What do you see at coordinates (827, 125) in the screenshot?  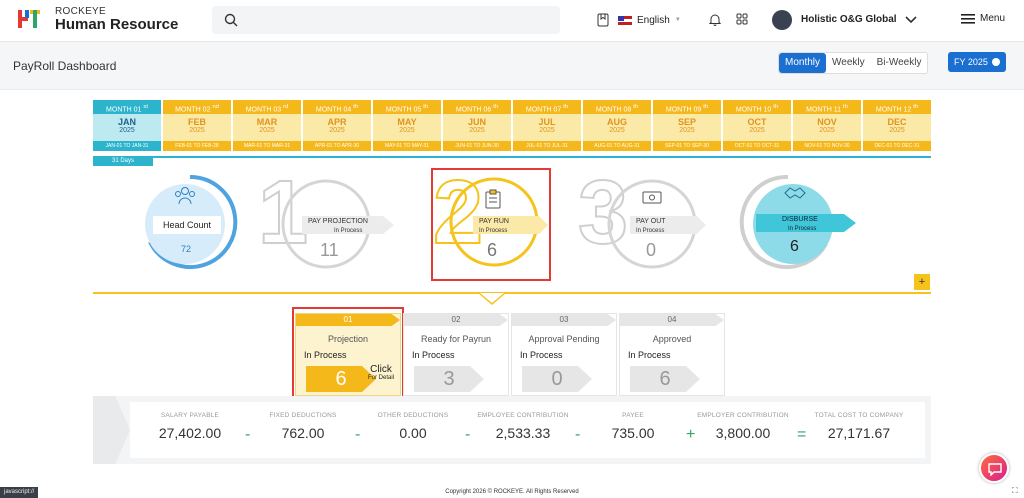 I see `month-card-nov: MONTH 11 th NOV 2025 NOV-01 TO NOV-30` at bounding box center [827, 125].